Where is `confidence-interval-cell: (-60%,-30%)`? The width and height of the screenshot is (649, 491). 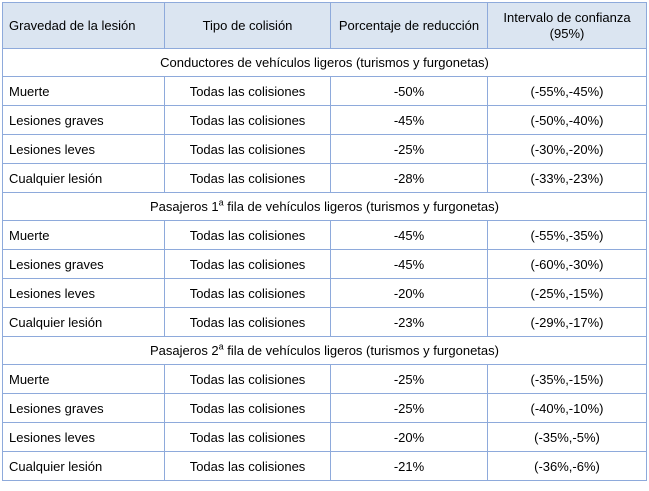 confidence-interval-cell: (-60%,-30%) is located at coordinates (567, 264).